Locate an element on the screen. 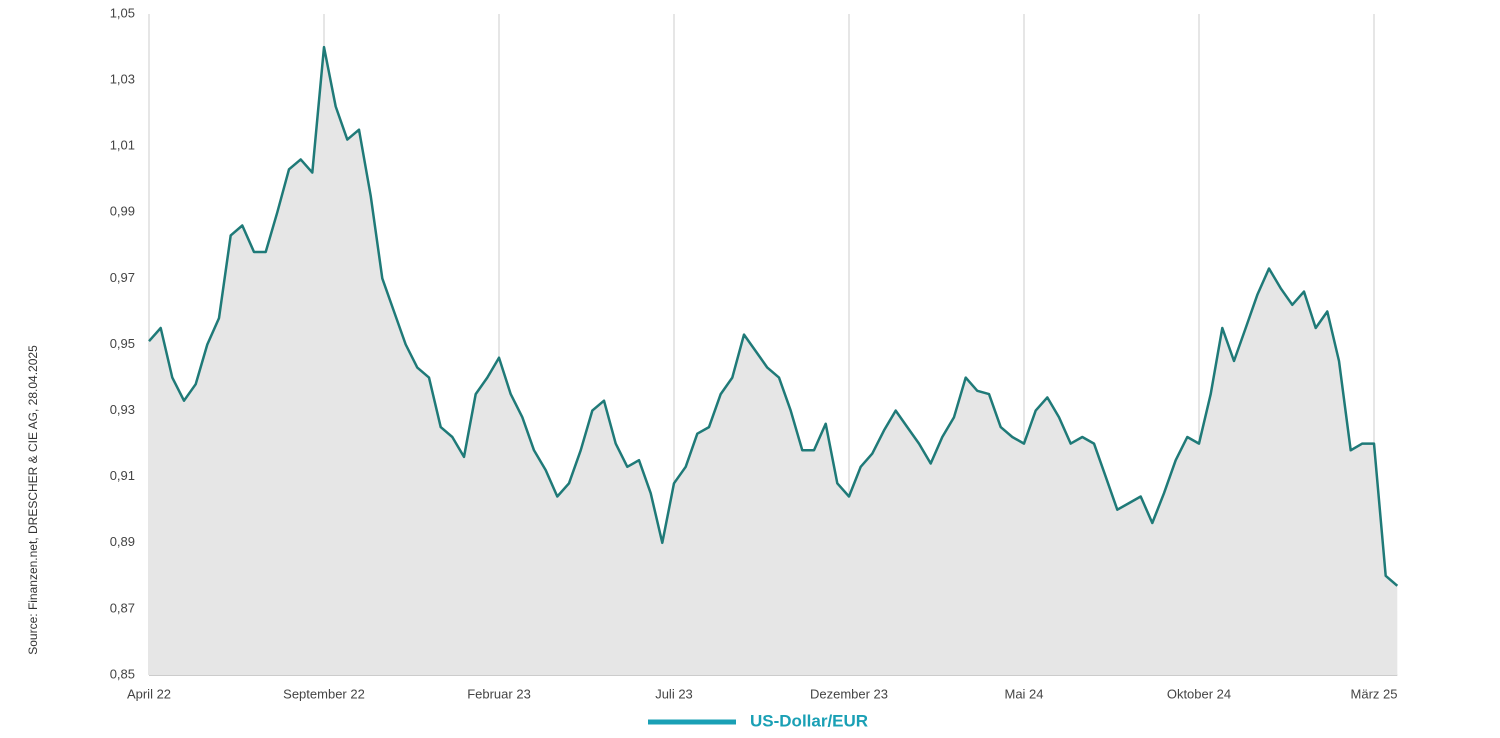  x-tick-label: März 25 is located at coordinates (1374, 693).